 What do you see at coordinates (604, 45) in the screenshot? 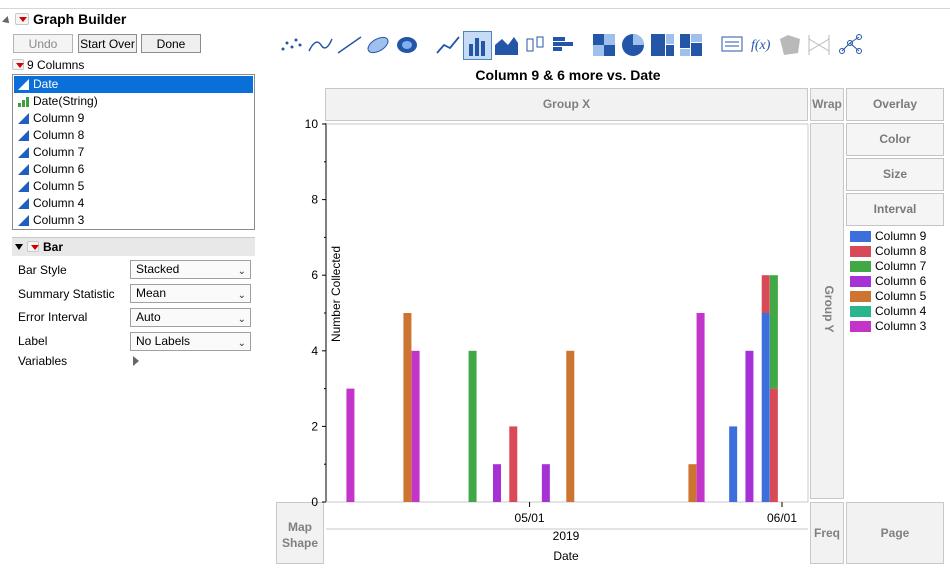
I see `heatmap-icon` at bounding box center [604, 45].